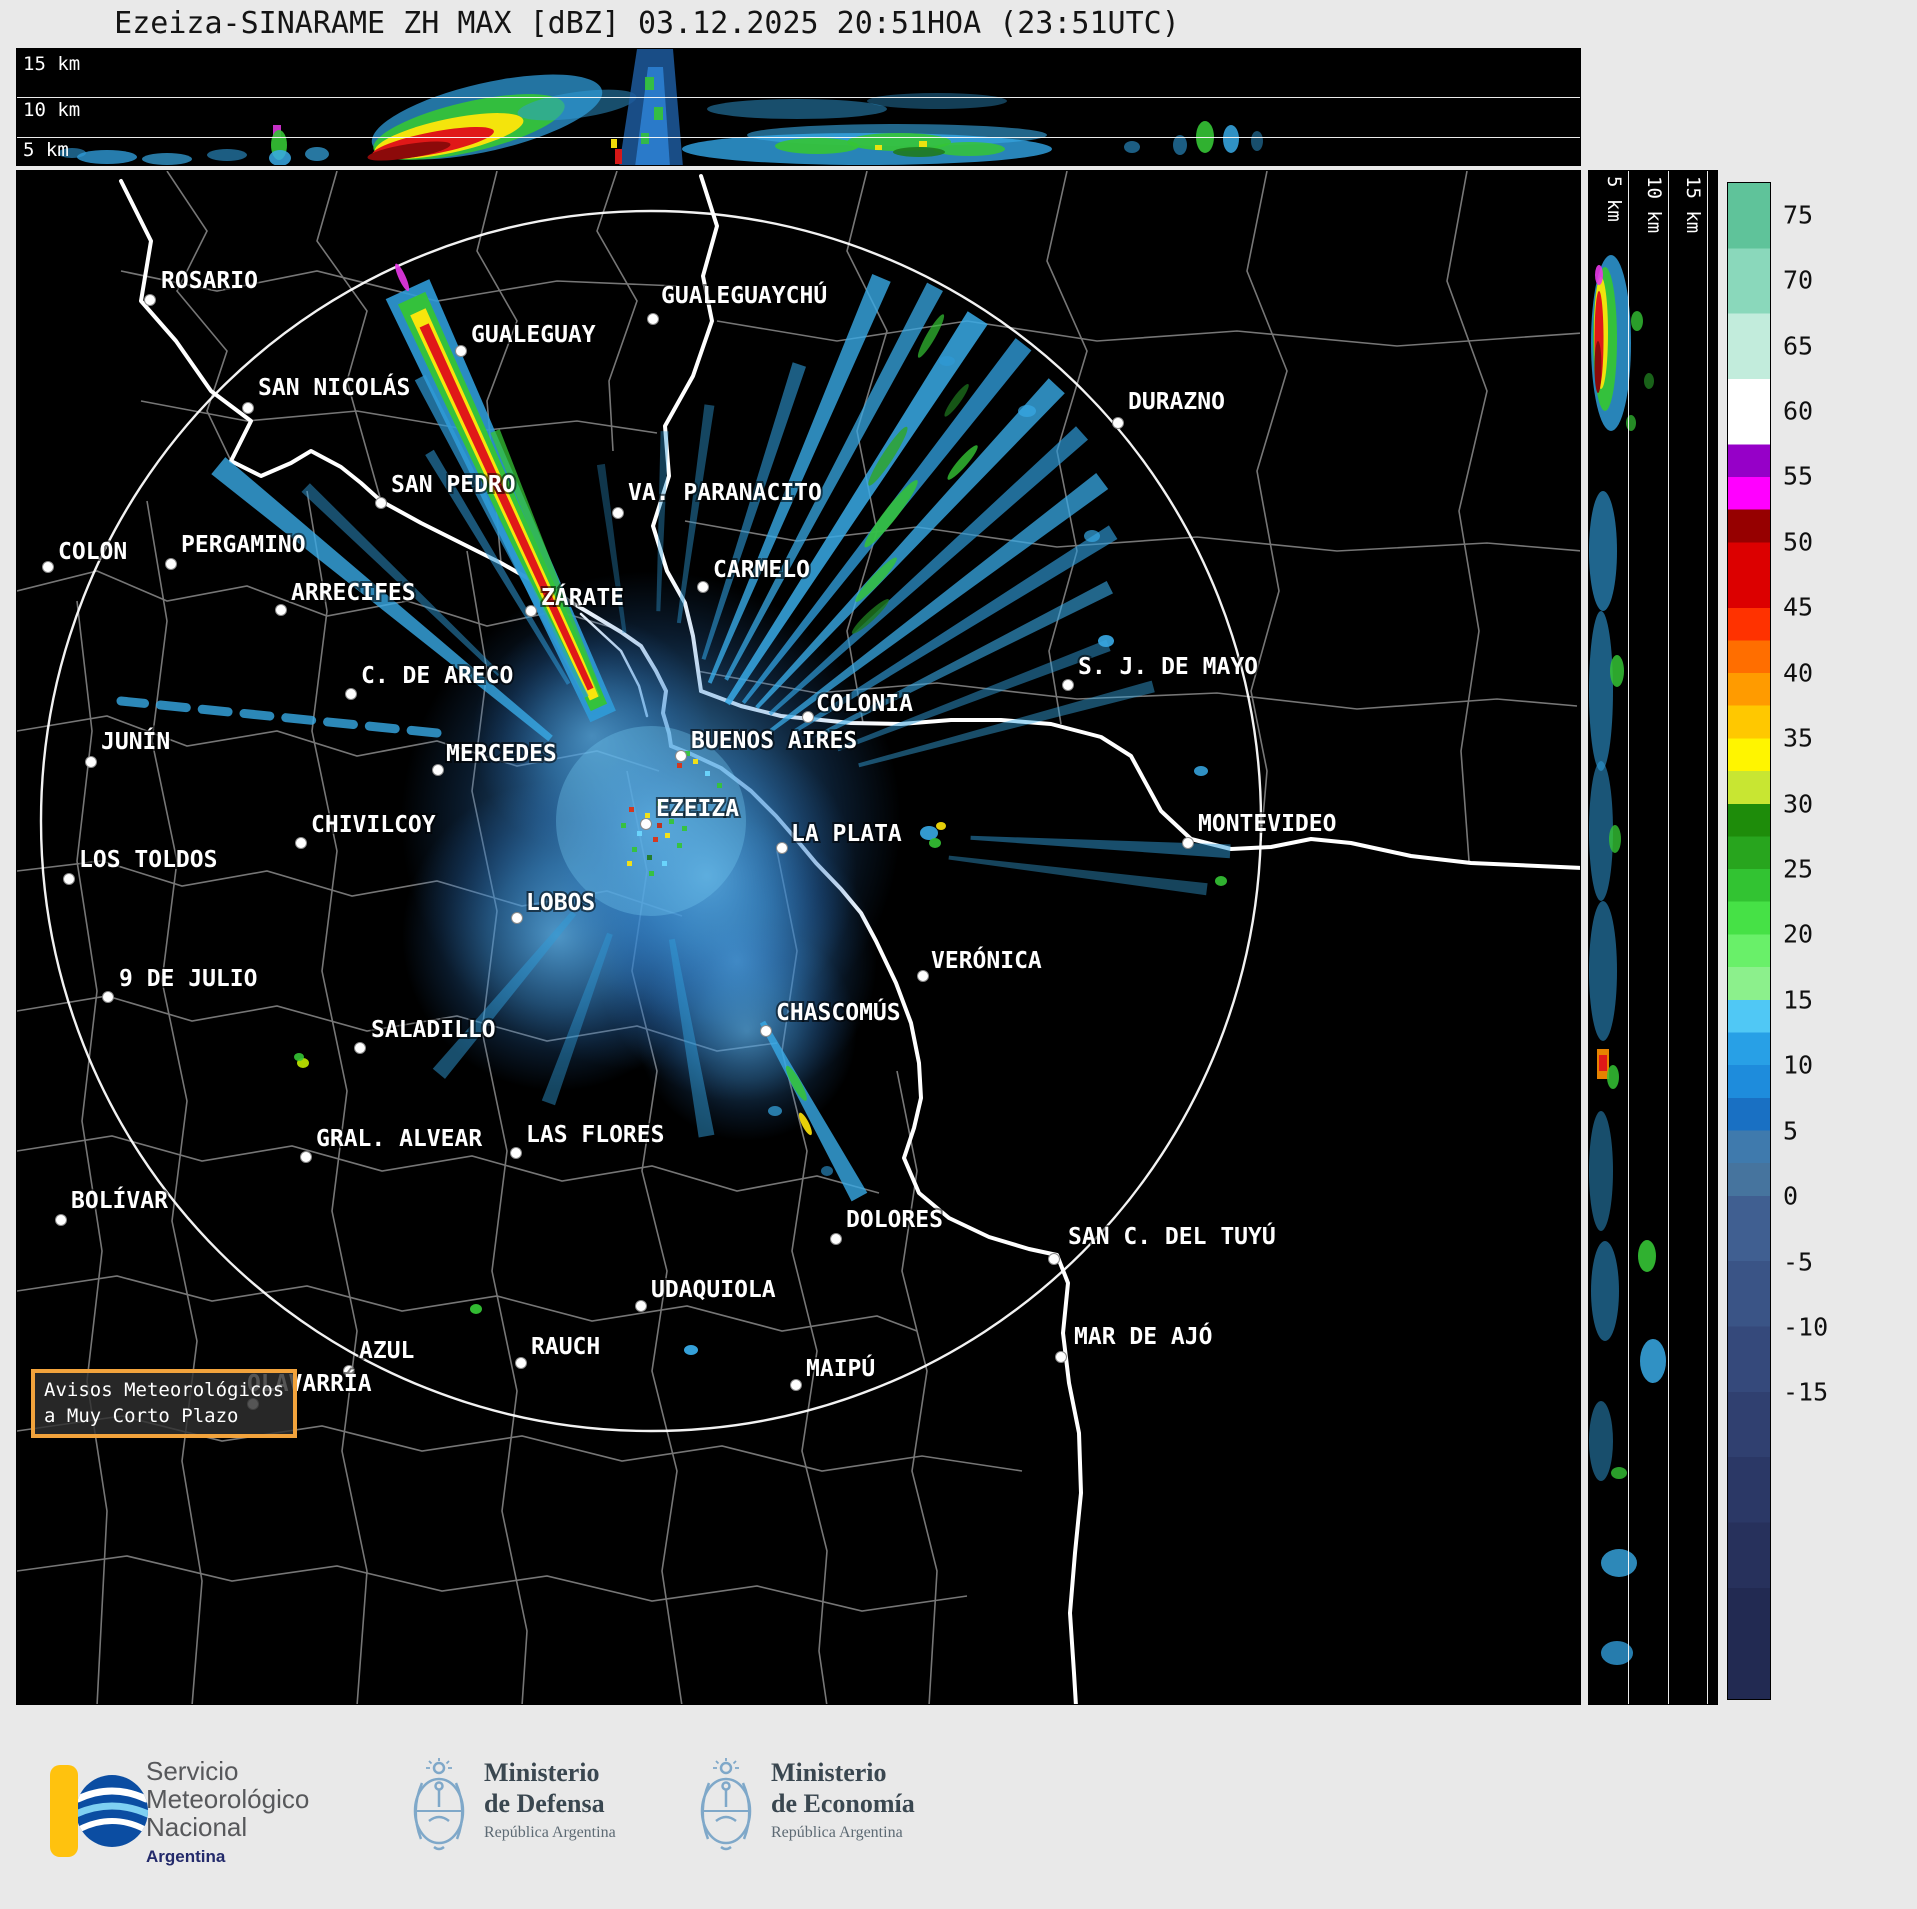 This screenshot has height=1909, width=1917. What do you see at coordinates (618, 513) in the screenshot?
I see `city-dot-va-paranacito` at bounding box center [618, 513].